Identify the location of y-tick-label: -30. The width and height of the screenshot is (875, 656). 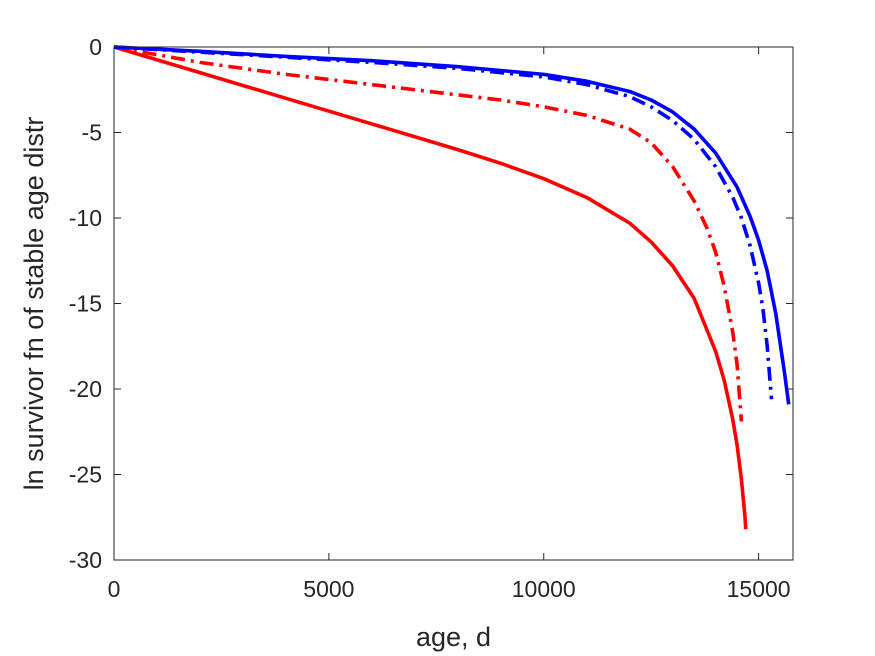
(85, 560).